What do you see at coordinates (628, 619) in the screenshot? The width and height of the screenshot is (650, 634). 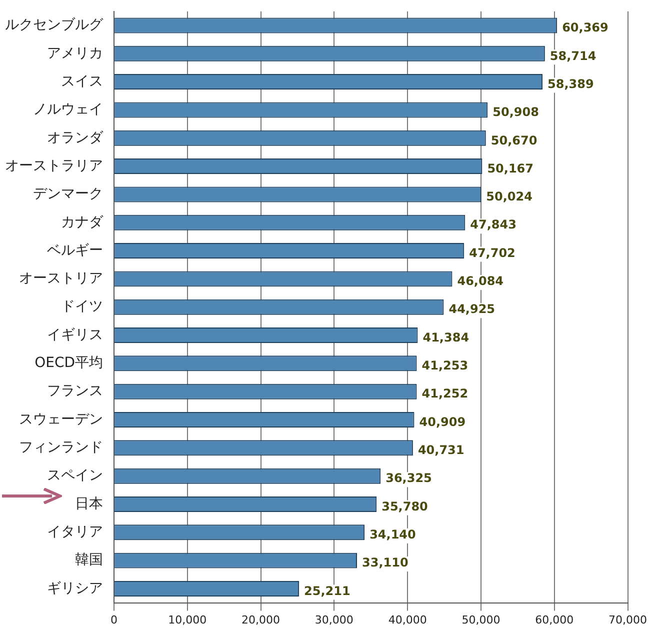 I see `x-tick-label: 70,000` at bounding box center [628, 619].